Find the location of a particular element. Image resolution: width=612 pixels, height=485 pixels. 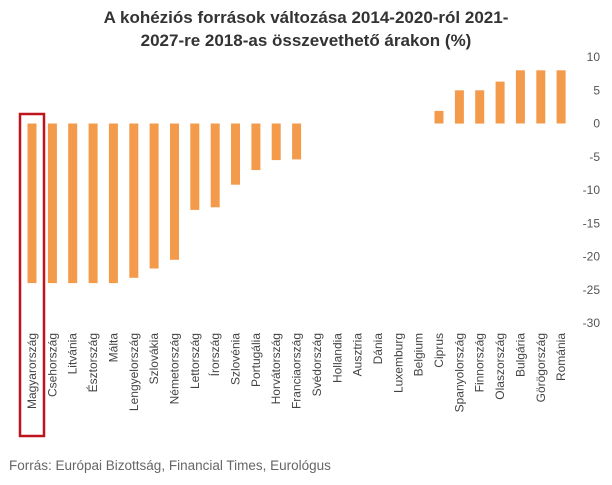

x-tick-label: Szlovákia is located at coordinates (154, 359).